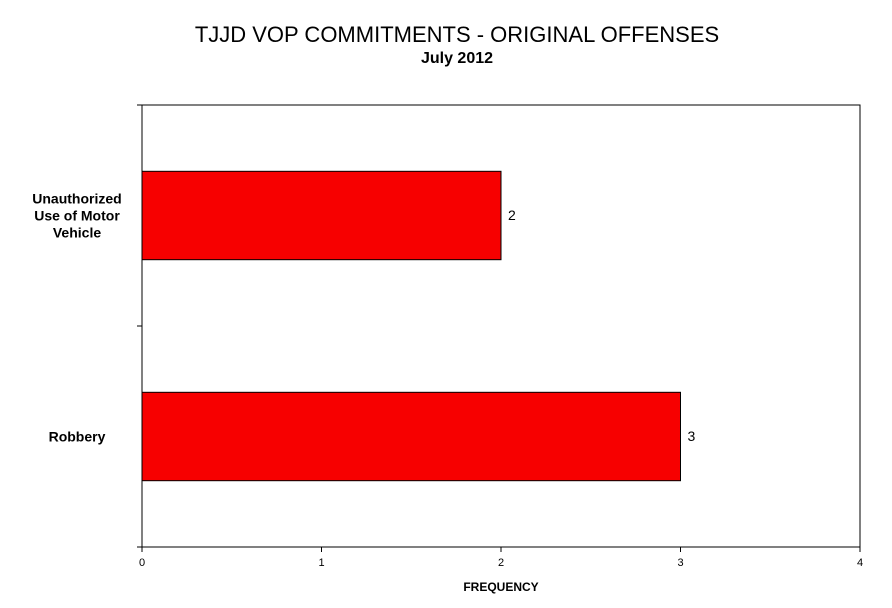  What do you see at coordinates (457, 58) in the screenshot?
I see `chart-subtitle: July 2012` at bounding box center [457, 58].